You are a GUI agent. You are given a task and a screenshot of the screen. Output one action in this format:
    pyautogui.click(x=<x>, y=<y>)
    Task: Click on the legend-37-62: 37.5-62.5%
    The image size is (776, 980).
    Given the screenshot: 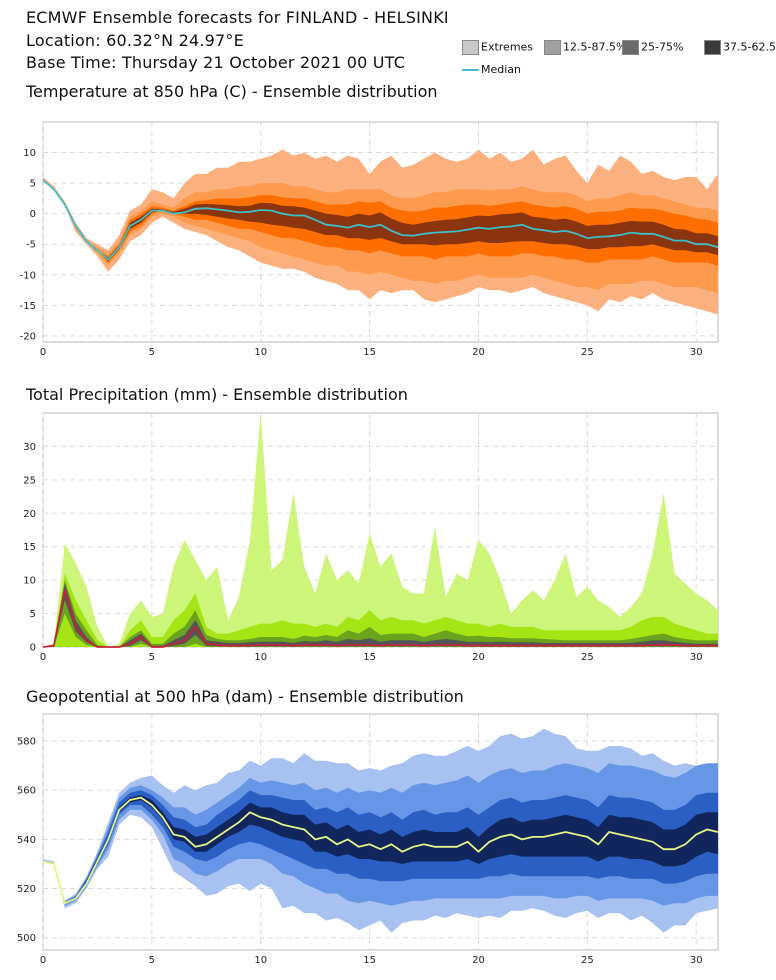 What is the action you would take?
    pyautogui.click(x=740, y=47)
    